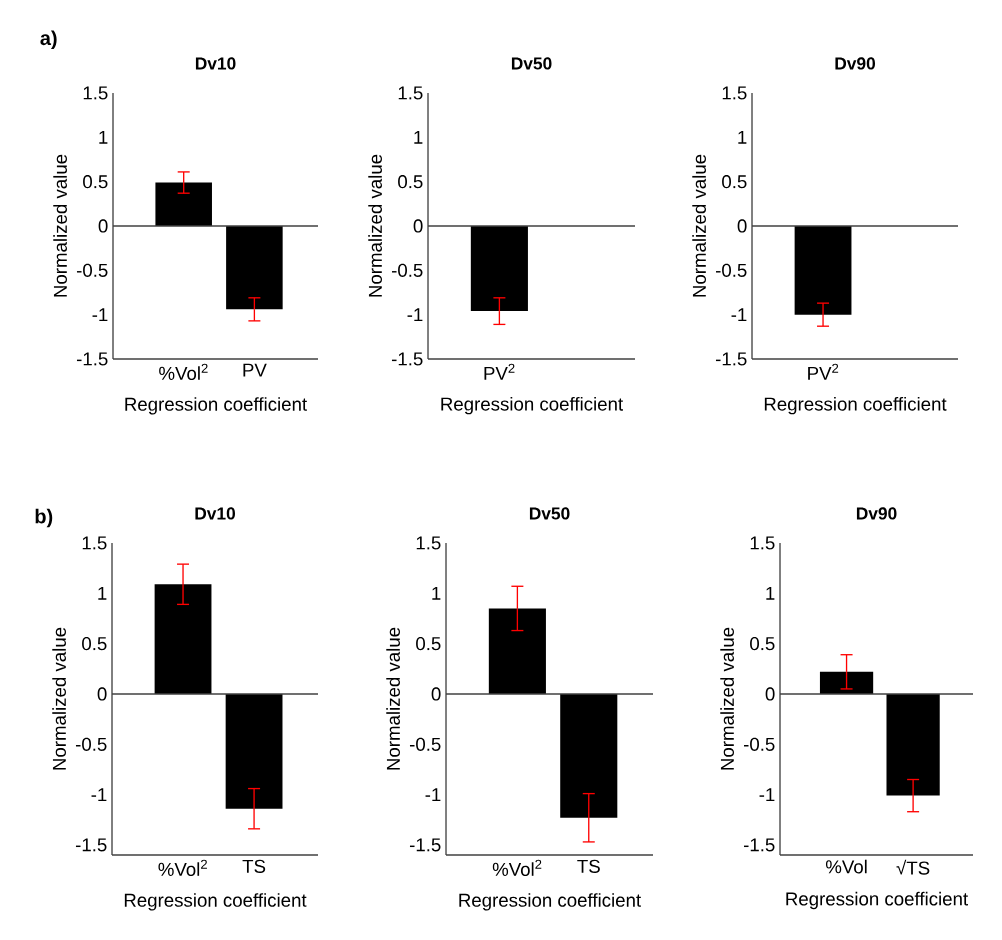 This screenshot has width=1002, height=940. I want to click on x-tick-label: PV, so click(255, 370).